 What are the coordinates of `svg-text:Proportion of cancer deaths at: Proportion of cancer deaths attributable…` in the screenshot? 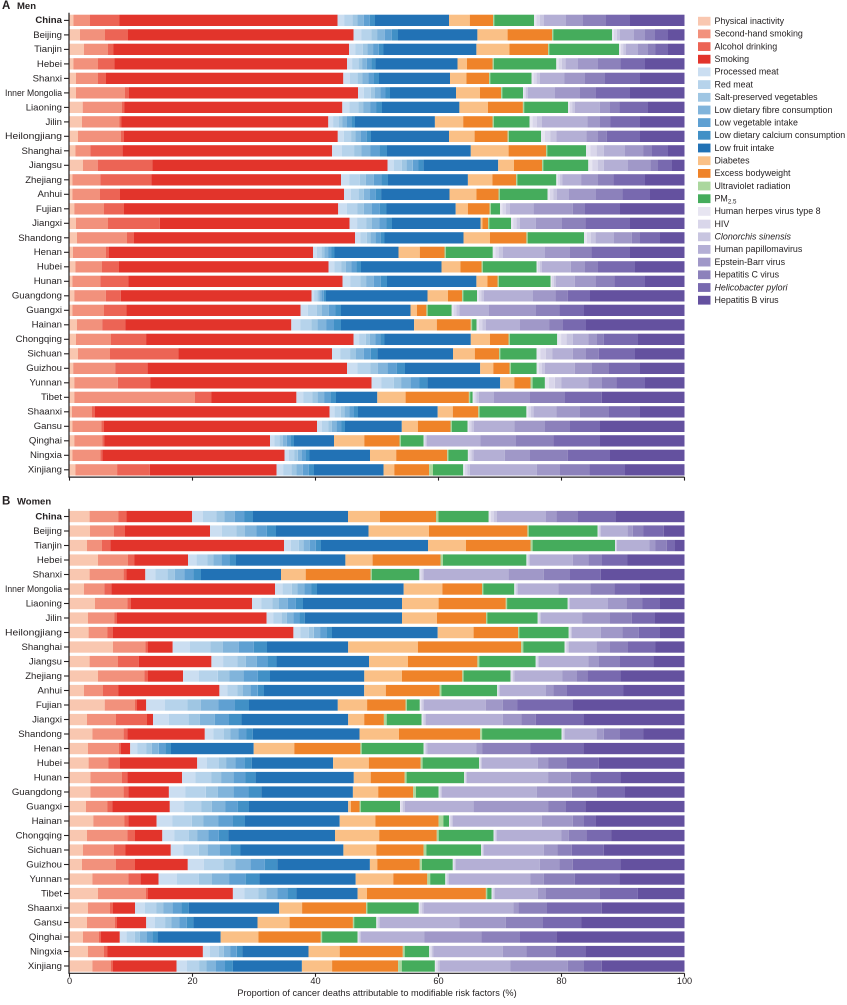 It's located at (376, 993).